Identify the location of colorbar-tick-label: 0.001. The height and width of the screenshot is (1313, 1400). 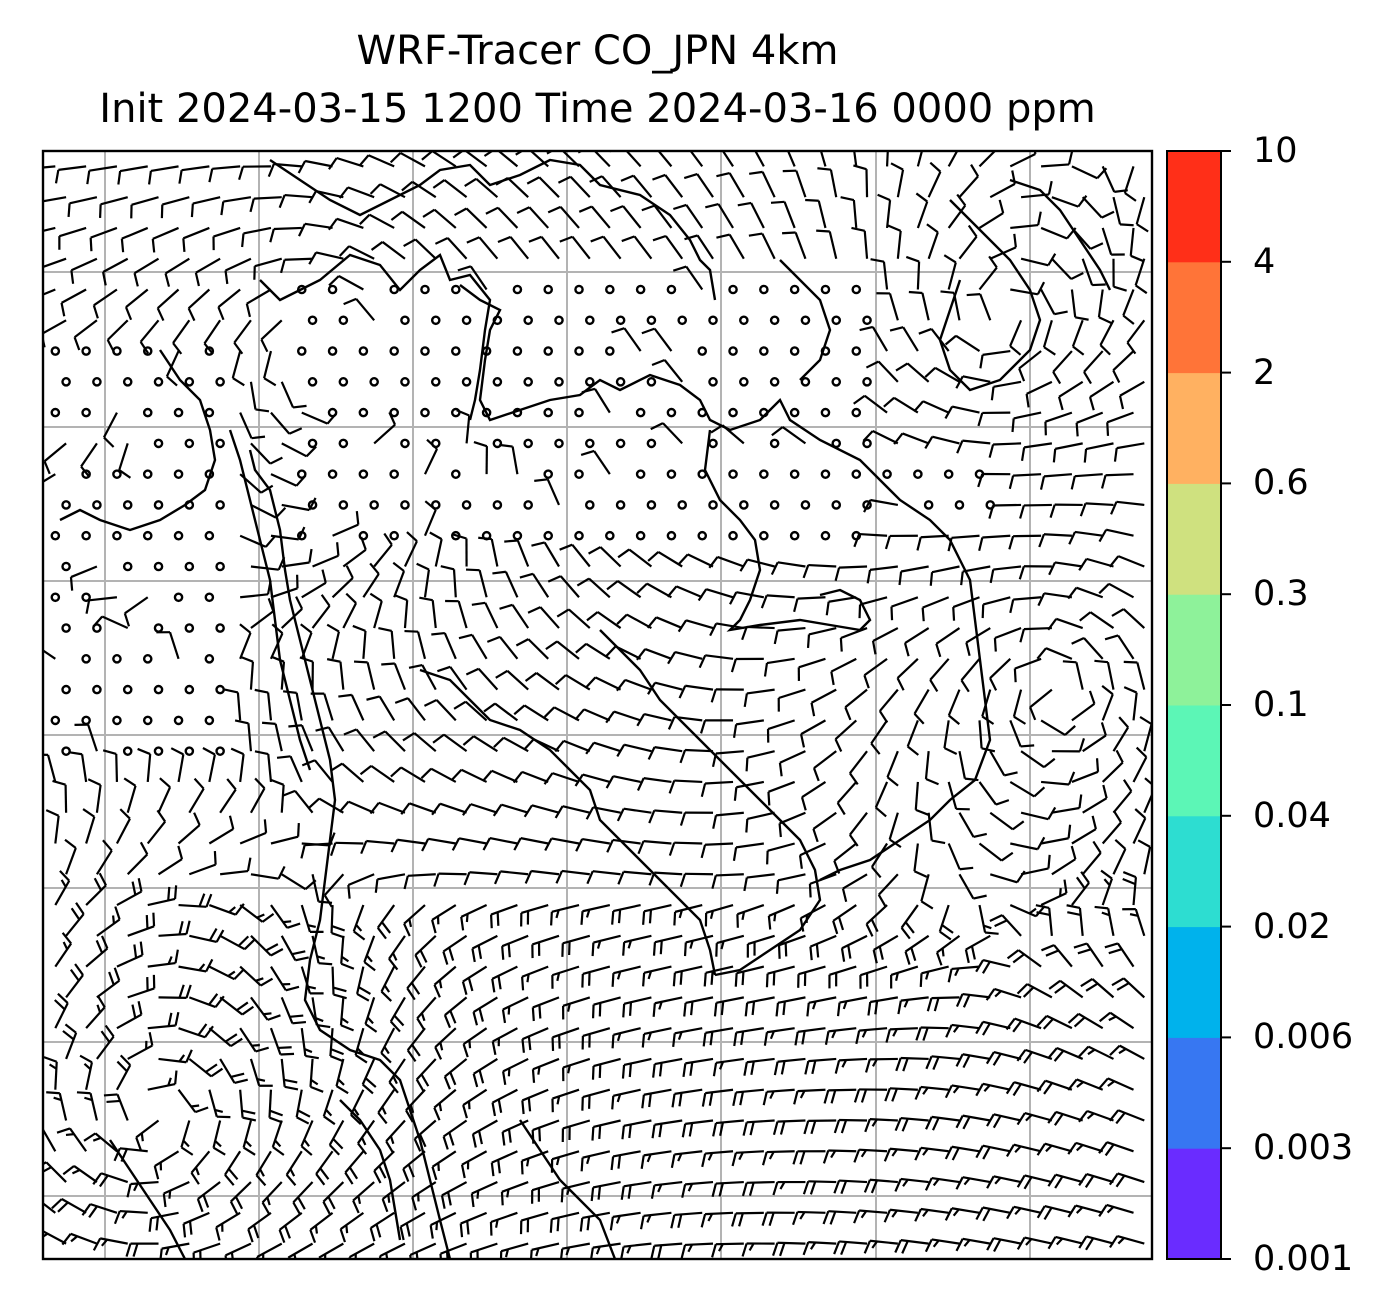
(1303, 1259).